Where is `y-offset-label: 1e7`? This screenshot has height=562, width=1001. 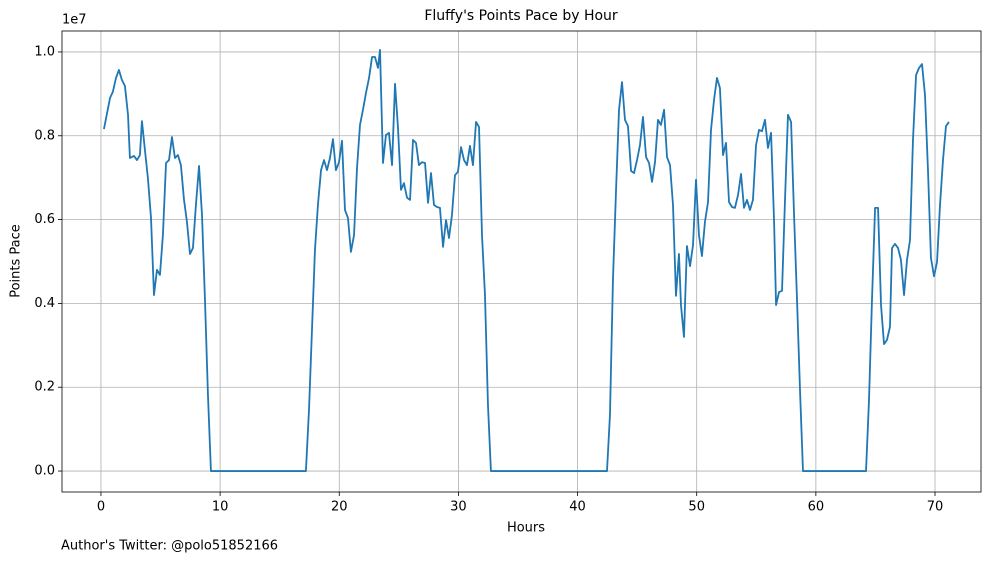 y-offset-label: 1e7 is located at coordinates (74, 20).